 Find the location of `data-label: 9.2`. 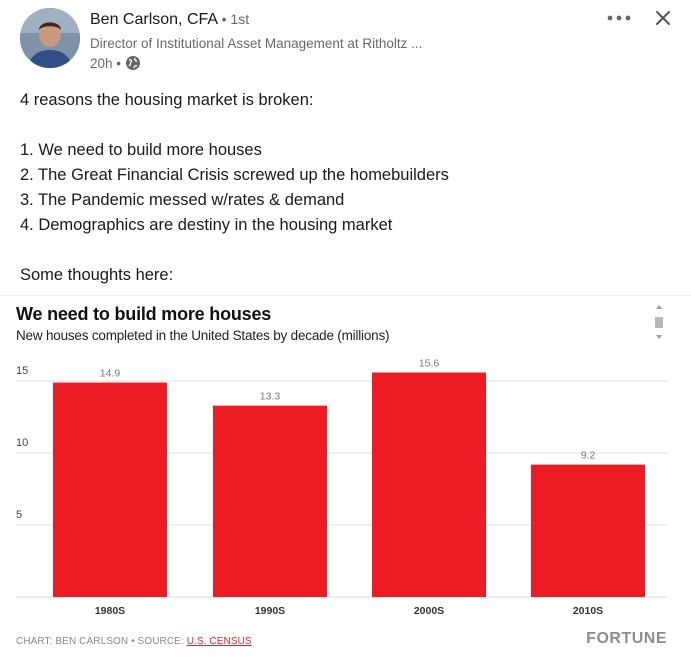

data-label: 9.2 is located at coordinates (588, 456).